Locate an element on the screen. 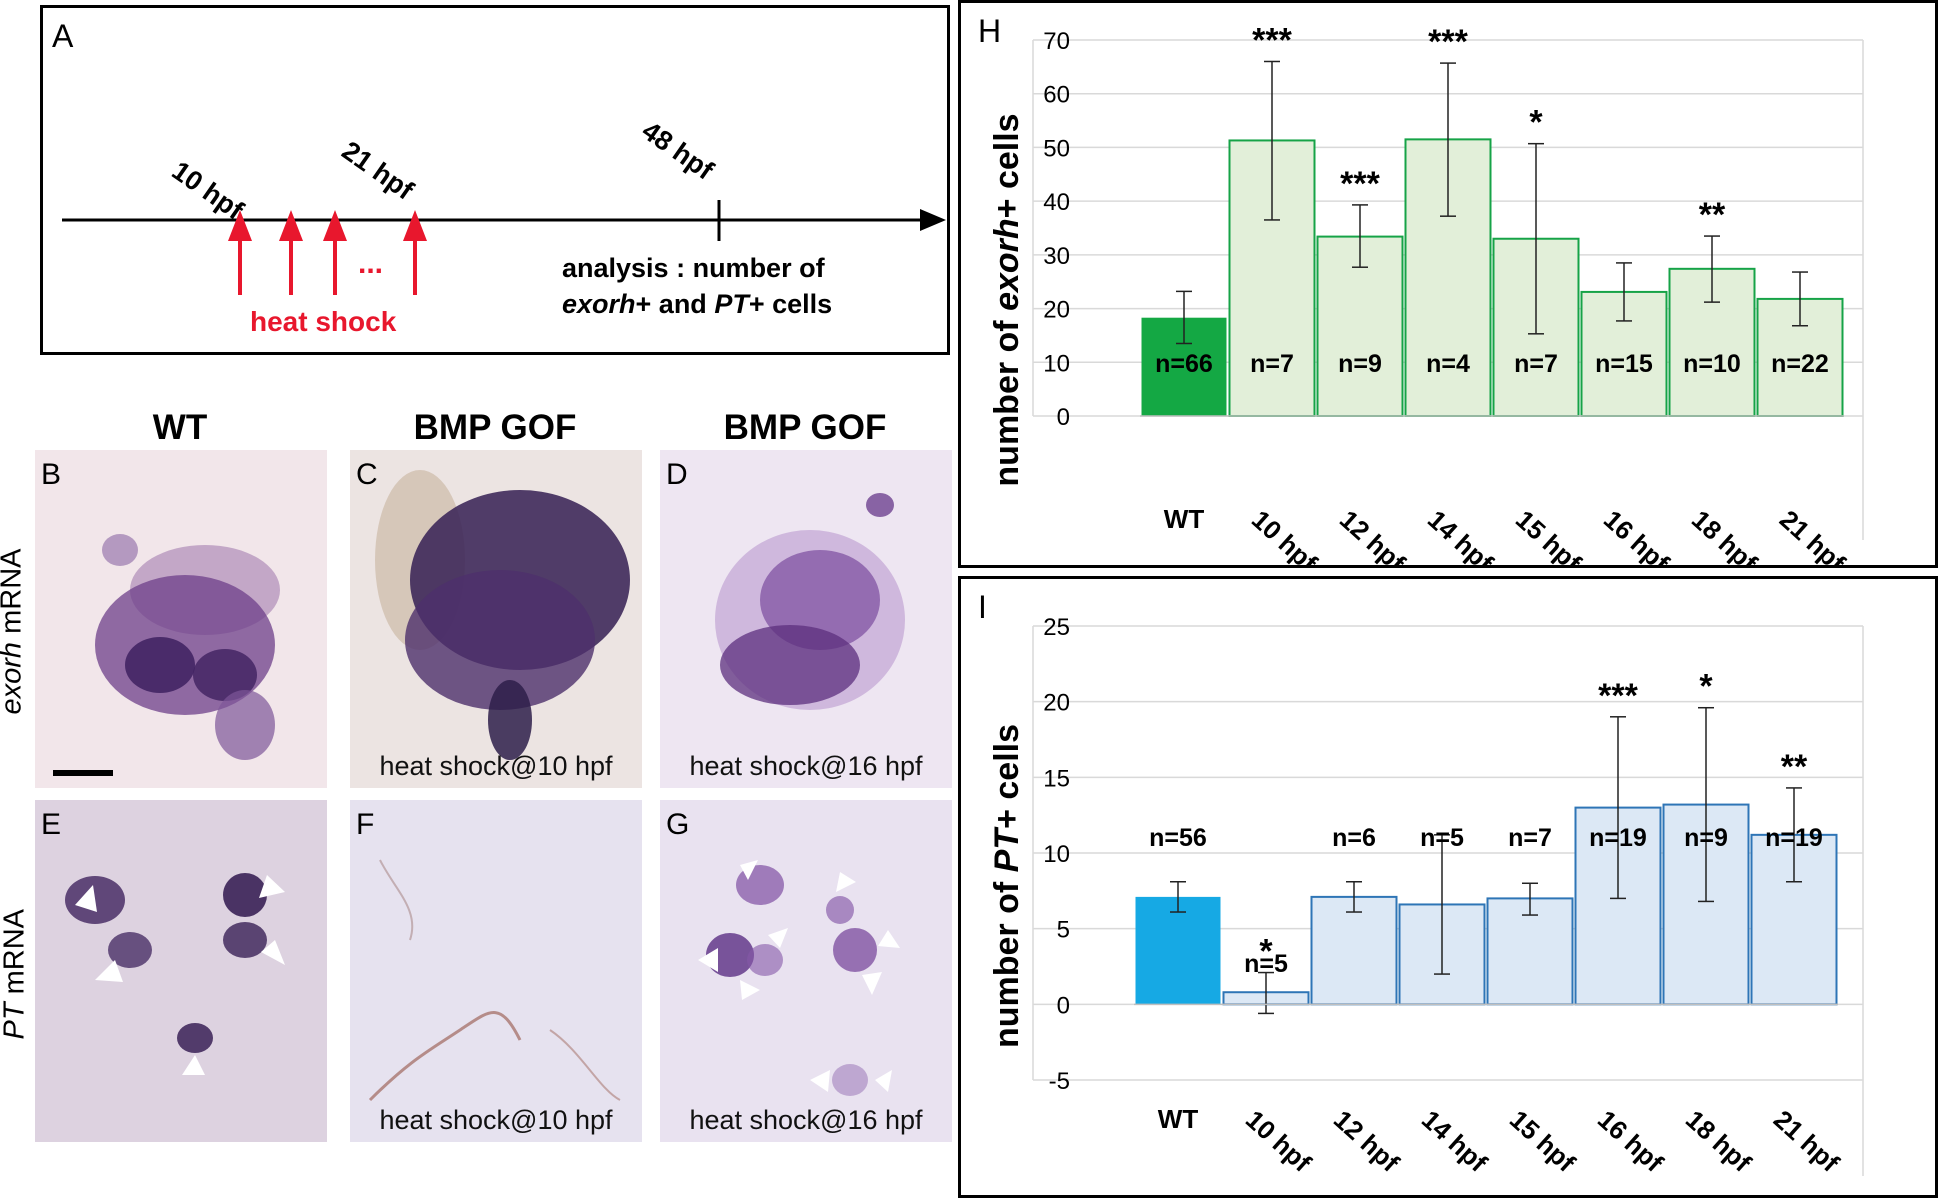 This screenshot has width=1941, height=1200. stain-blobs-b is located at coordinates (187, 647).